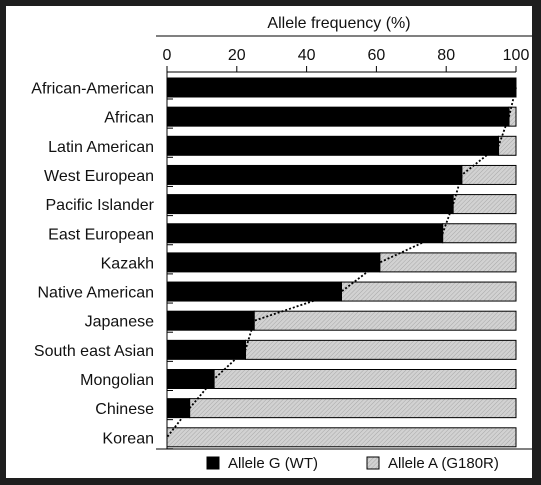 Image resolution: width=541 pixels, height=485 pixels. What do you see at coordinates (338, 23) in the screenshot?
I see `chart-title: Allele frequency (%)` at bounding box center [338, 23].